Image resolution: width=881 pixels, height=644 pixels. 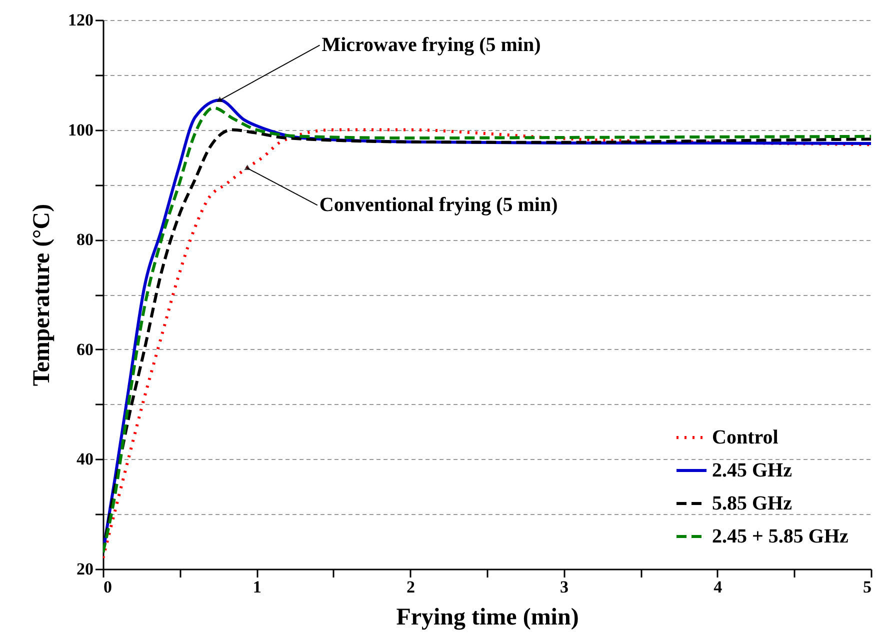 What do you see at coordinates (42, 295) in the screenshot?
I see `y-axis-title: Temperature (°C)` at bounding box center [42, 295].